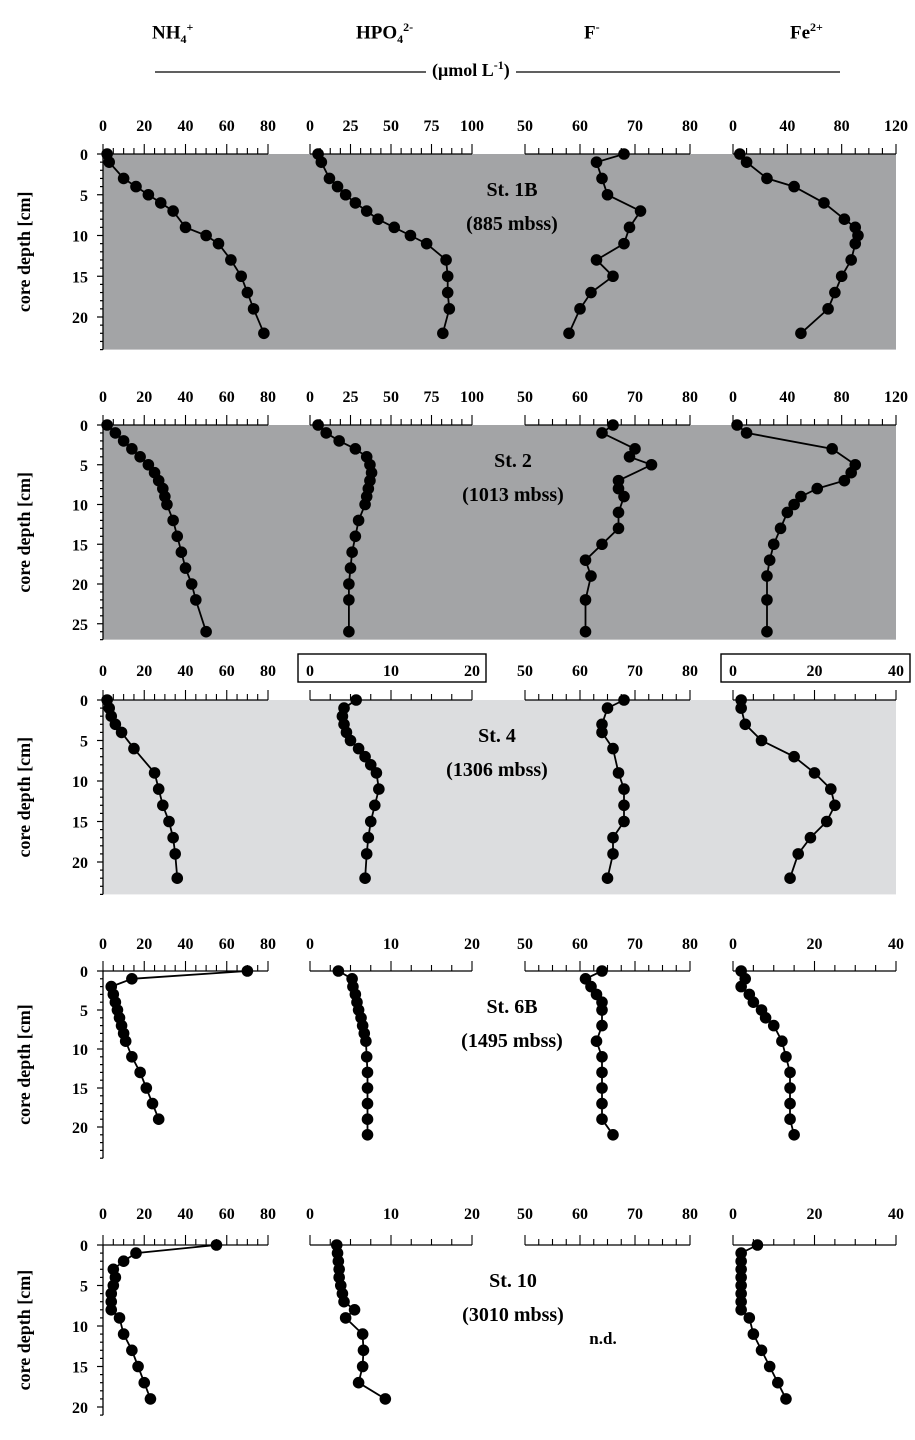  What do you see at coordinates (103, 671) in the screenshot?
I see `st-4-nh4-x-tick-label-0: 0` at bounding box center [103, 671].